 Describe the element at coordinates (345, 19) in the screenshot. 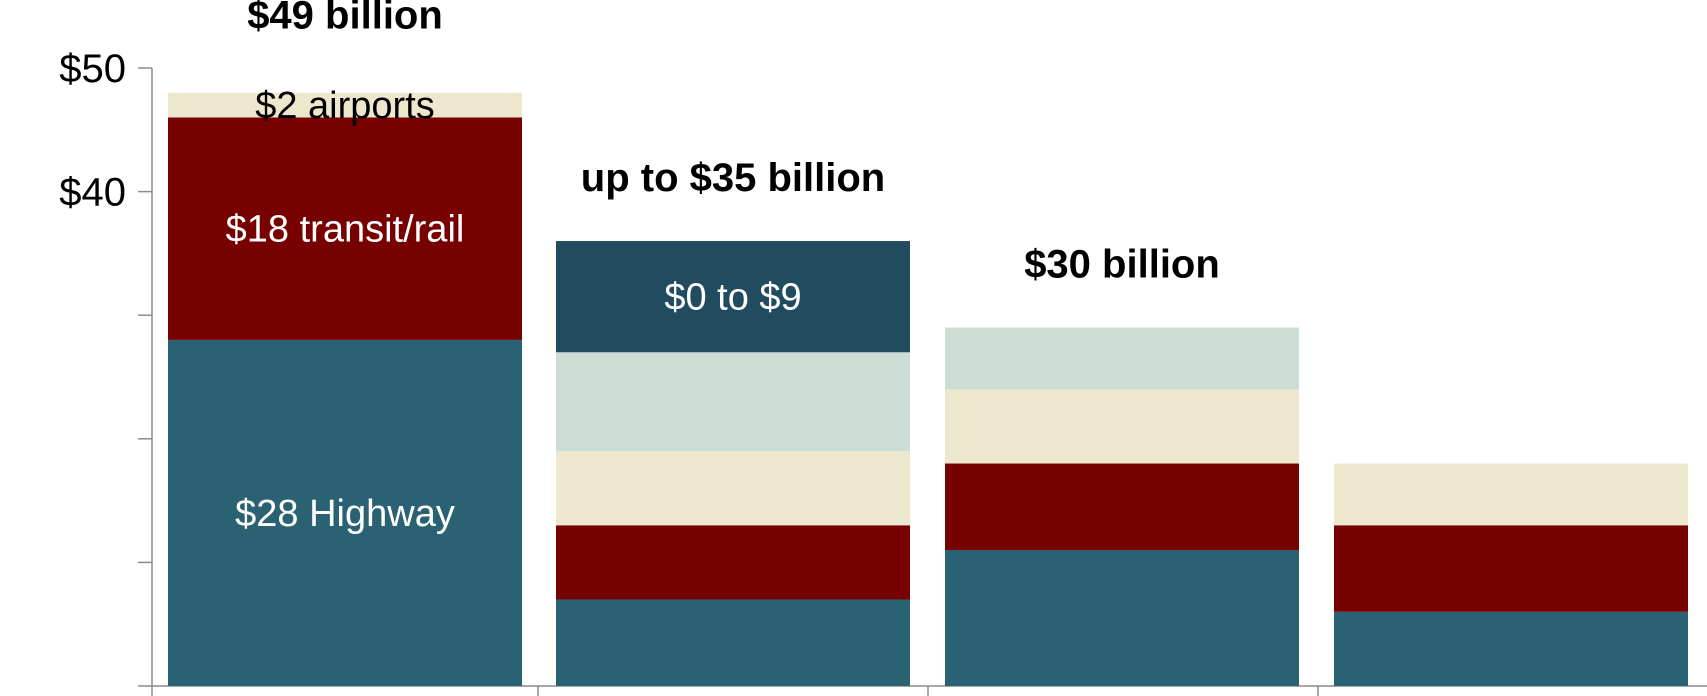

I see `total-label: $49 billion` at that location.